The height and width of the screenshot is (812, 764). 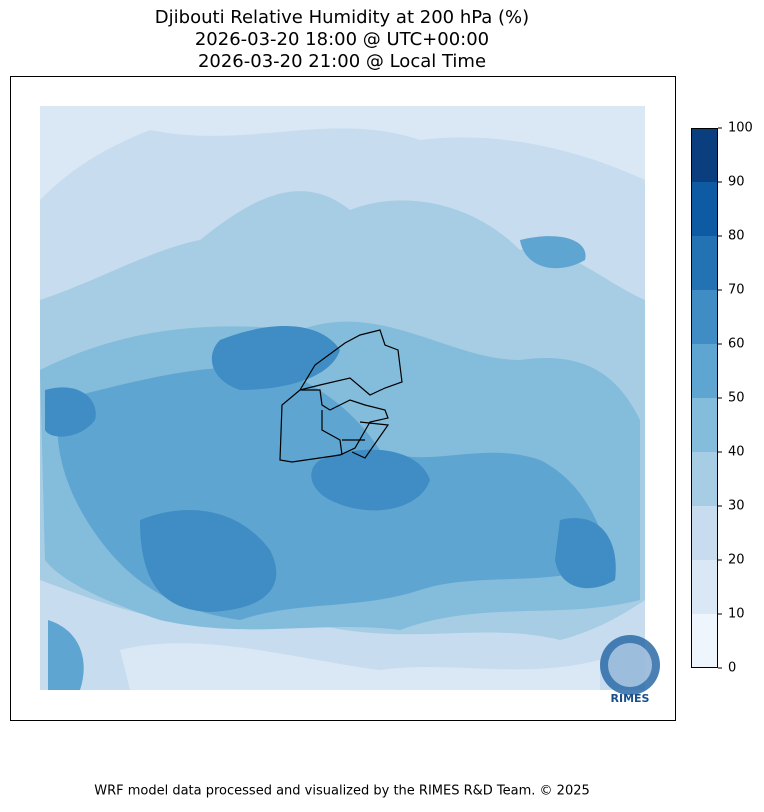 I want to click on colorbar-tick-label: 70, so click(x=736, y=290).